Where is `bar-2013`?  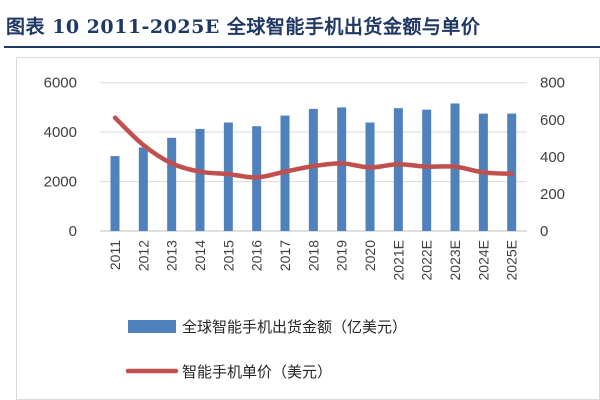
bar-2013 is located at coordinates (172, 184).